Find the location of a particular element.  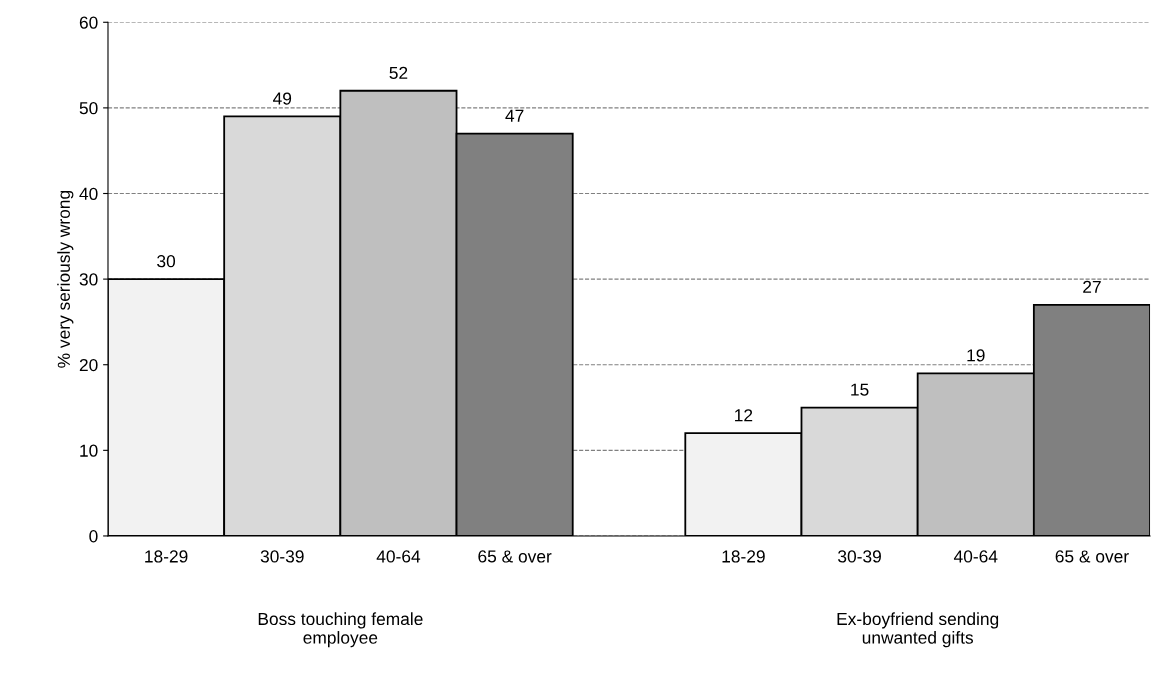

data-label: 30 is located at coordinates (166, 261).